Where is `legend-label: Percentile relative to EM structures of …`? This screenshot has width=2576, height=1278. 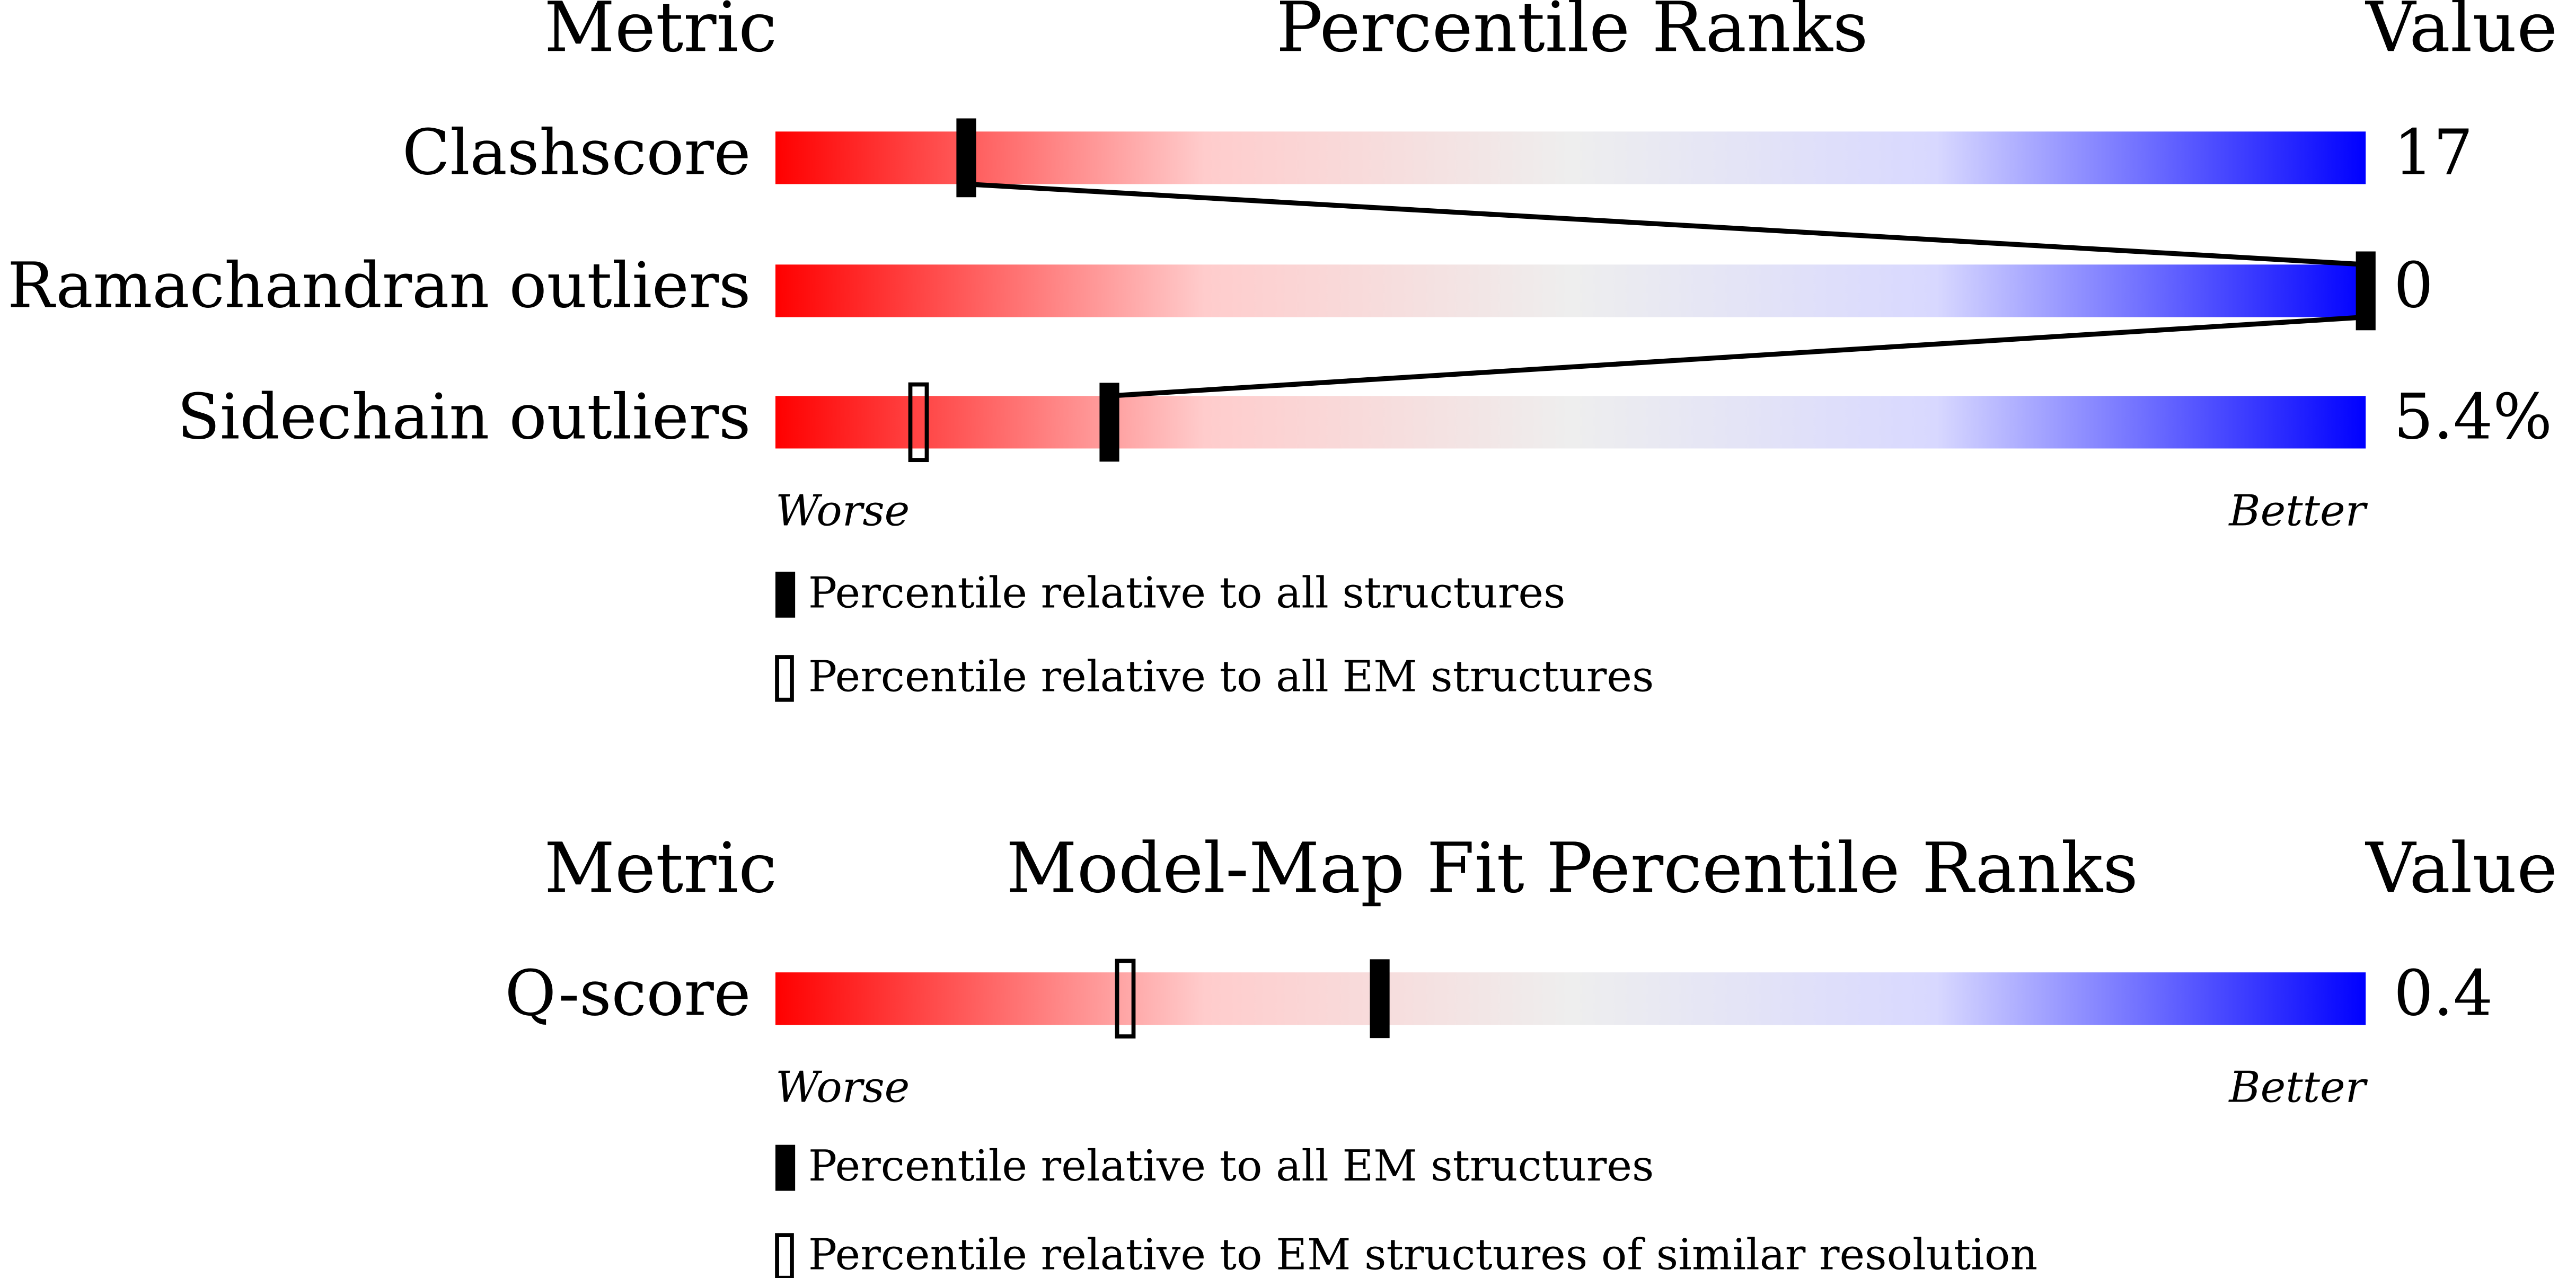 legend-label: Percentile relative to EM structures of … is located at coordinates (1422, 1254).